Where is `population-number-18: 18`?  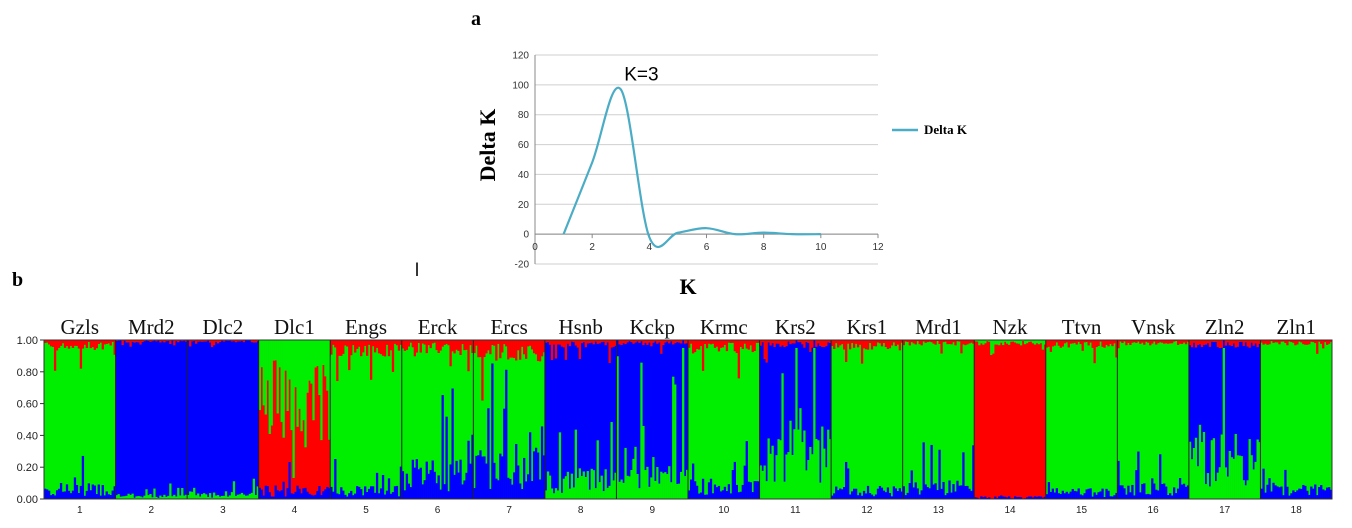
population-number-18: 18 is located at coordinates (1297, 510).